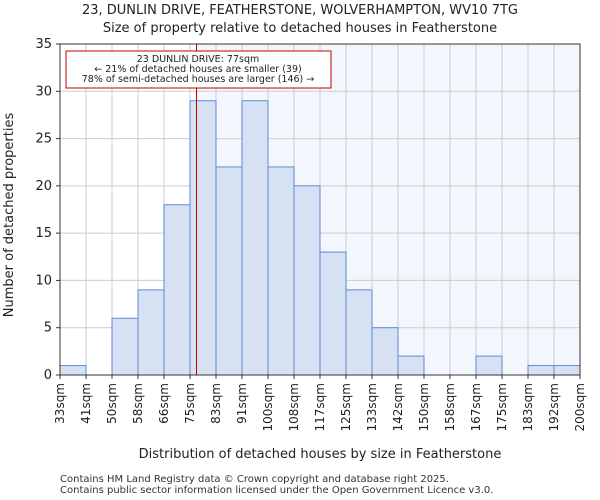  Describe the element at coordinates (60, 403) in the screenshot. I see `x-tick-label: 33sqm` at that location.